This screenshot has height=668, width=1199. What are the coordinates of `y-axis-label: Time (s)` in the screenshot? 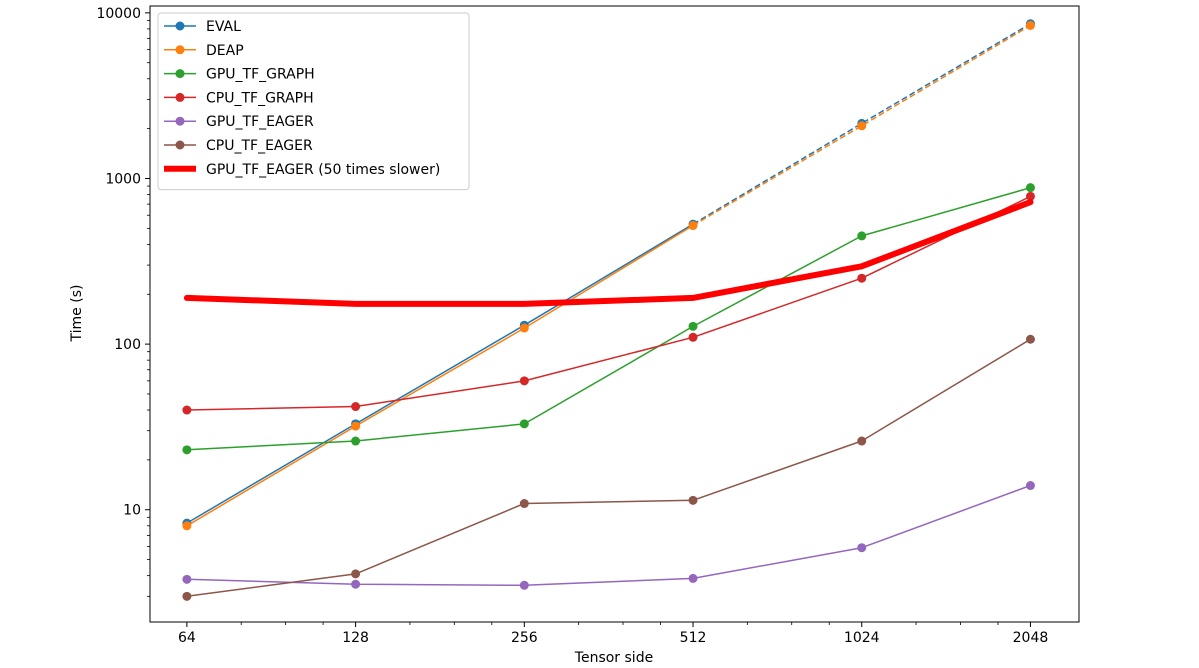 It's located at (77, 314).